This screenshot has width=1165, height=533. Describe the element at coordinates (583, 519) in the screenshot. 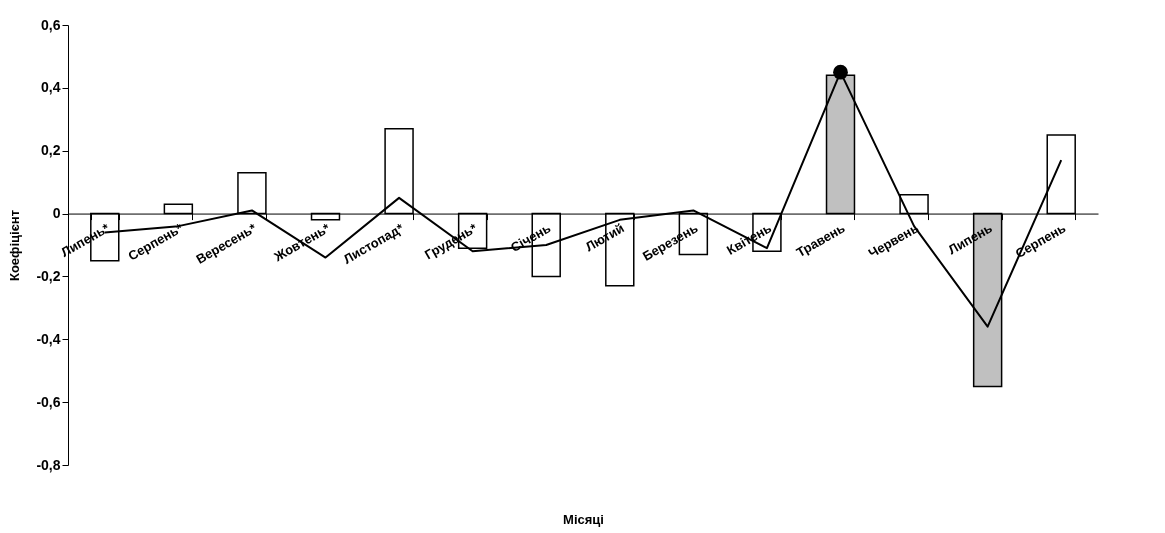

I see `x-axis-title: Місяці` at that location.